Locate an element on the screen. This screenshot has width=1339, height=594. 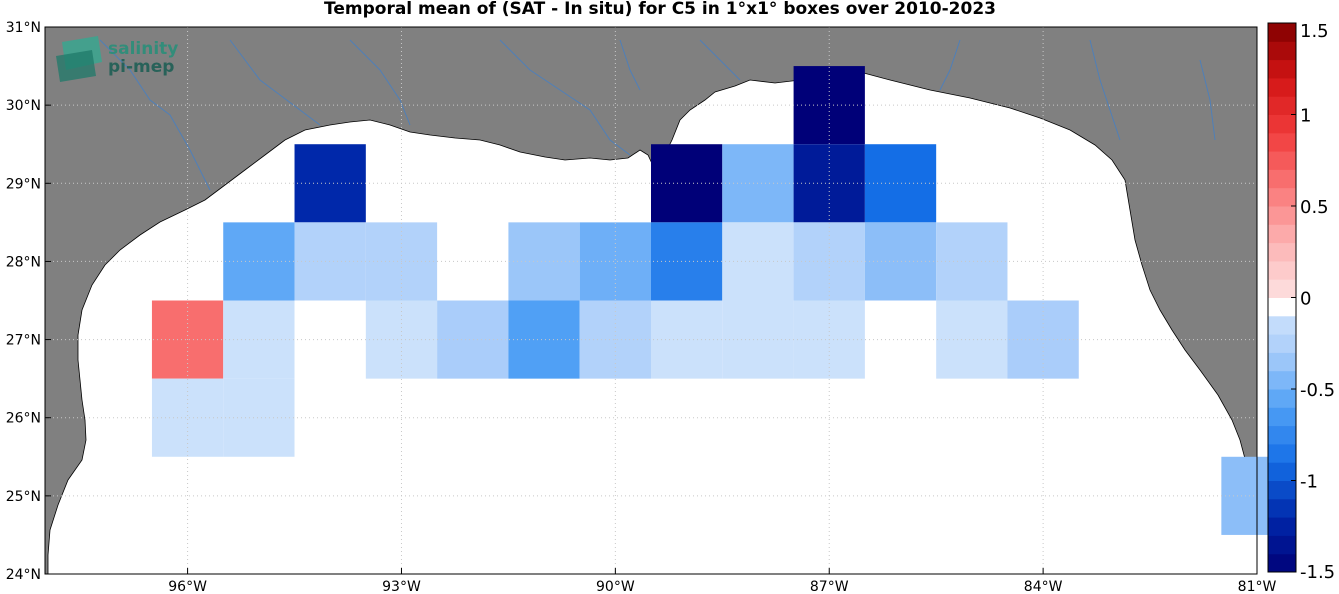
y-tick-label: 25°N is located at coordinates (23, 497).